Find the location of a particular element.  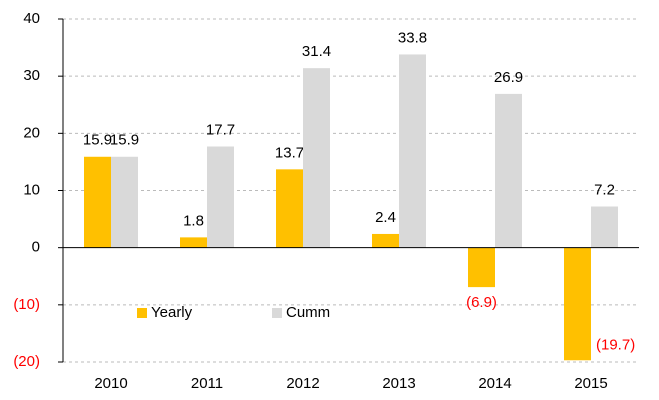

value-label: (19.7) is located at coordinates (615, 344).